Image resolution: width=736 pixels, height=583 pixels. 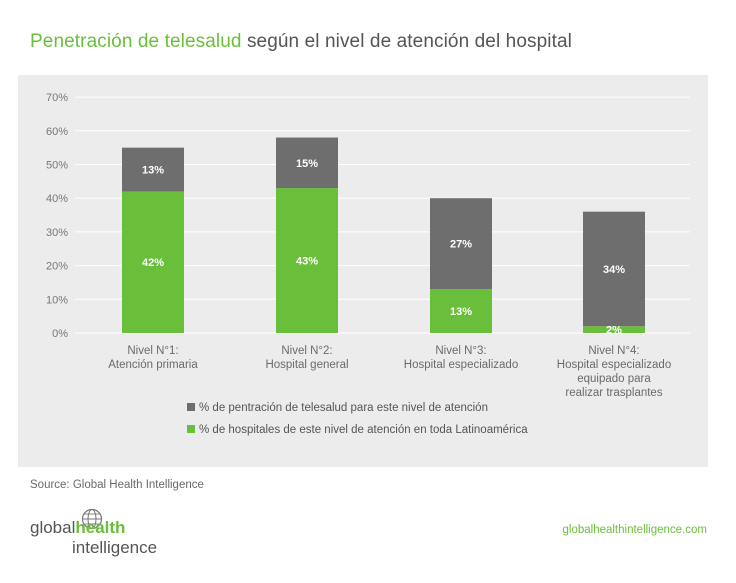 I want to click on data-label-hospitals: 2%, so click(x=614, y=331).